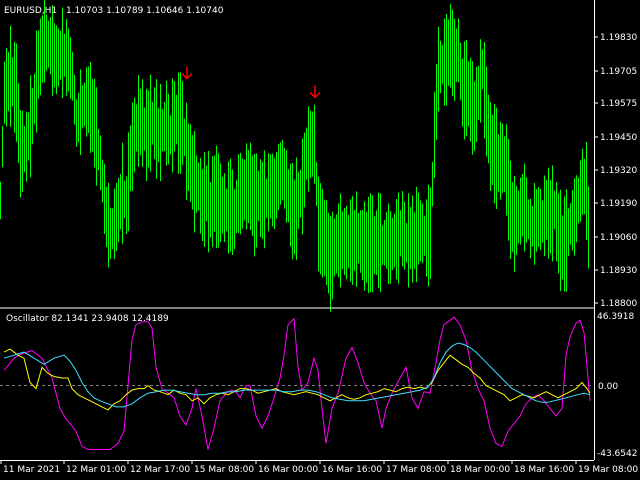 The image size is (640, 480). Describe the element at coordinates (297, 375) in the screenshot. I see `cyan-oscillator-line` at that location.